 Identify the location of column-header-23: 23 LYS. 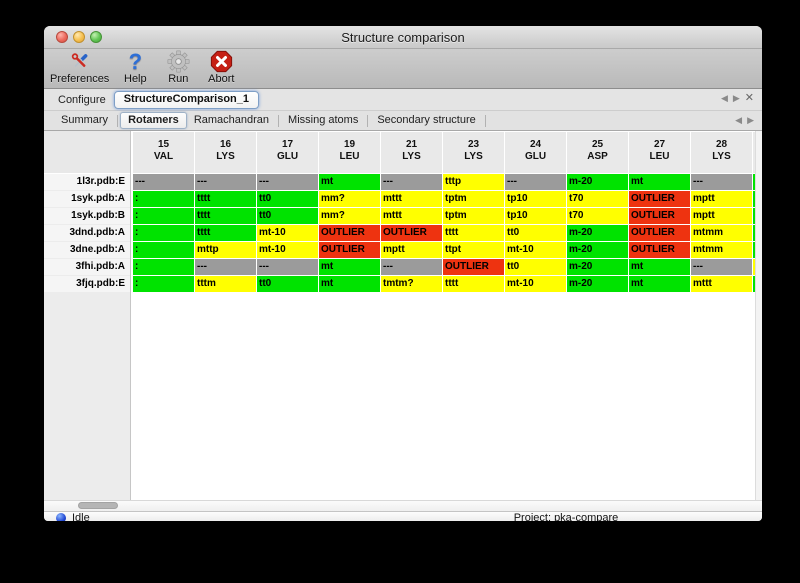
(473, 152).